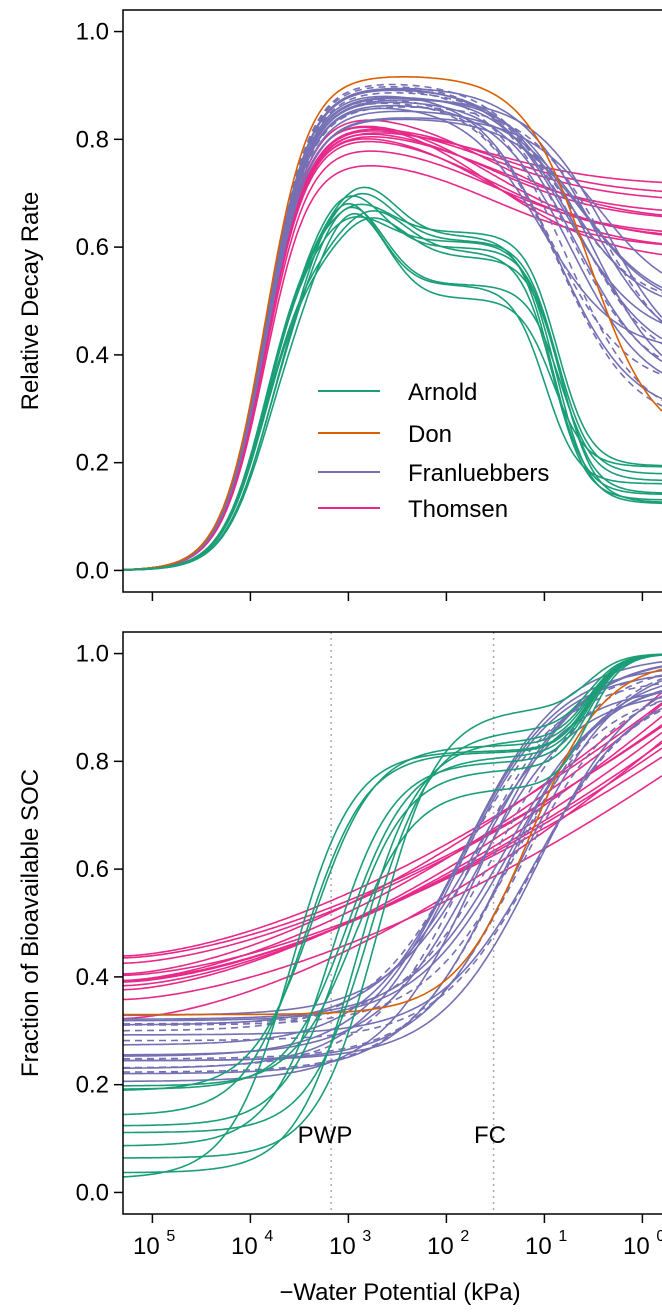 Image resolution: width=662 pixels, height=1314 pixels. I want to click on legend-label-don: Don, so click(430, 434).